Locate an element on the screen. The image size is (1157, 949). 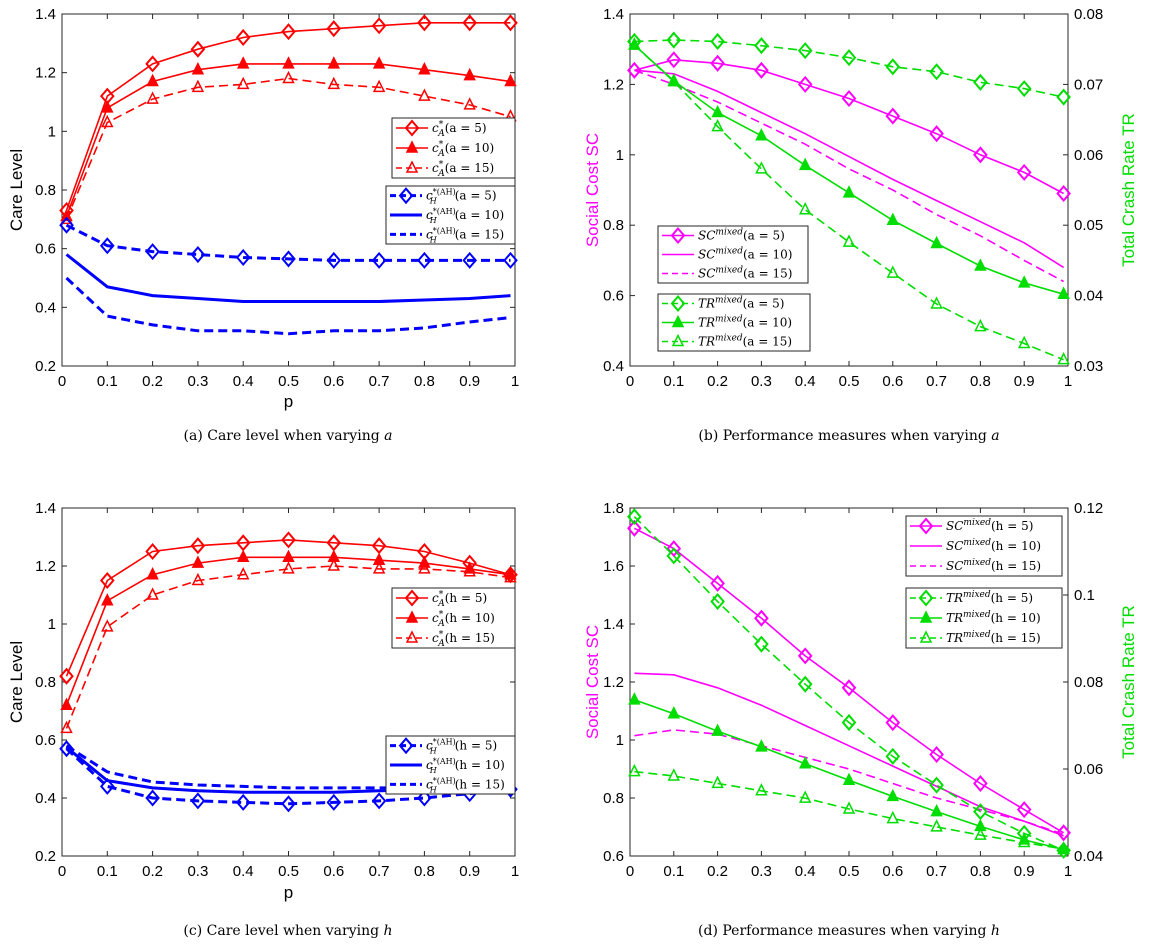
legend-entry-label: c* A(h = 10) is located at coordinates (463, 619).